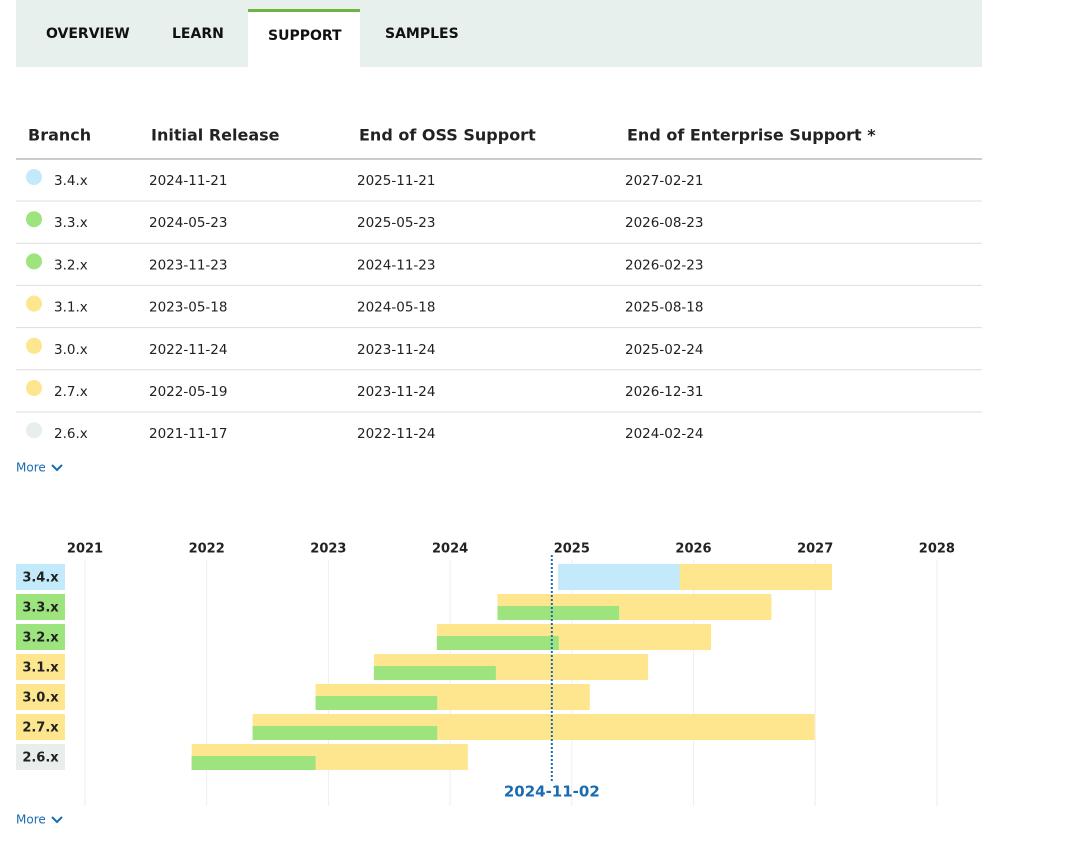 This screenshot has height=861, width=1073. Describe the element at coordinates (664, 434) in the screenshot. I see `date: 2024-02-24` at that location.